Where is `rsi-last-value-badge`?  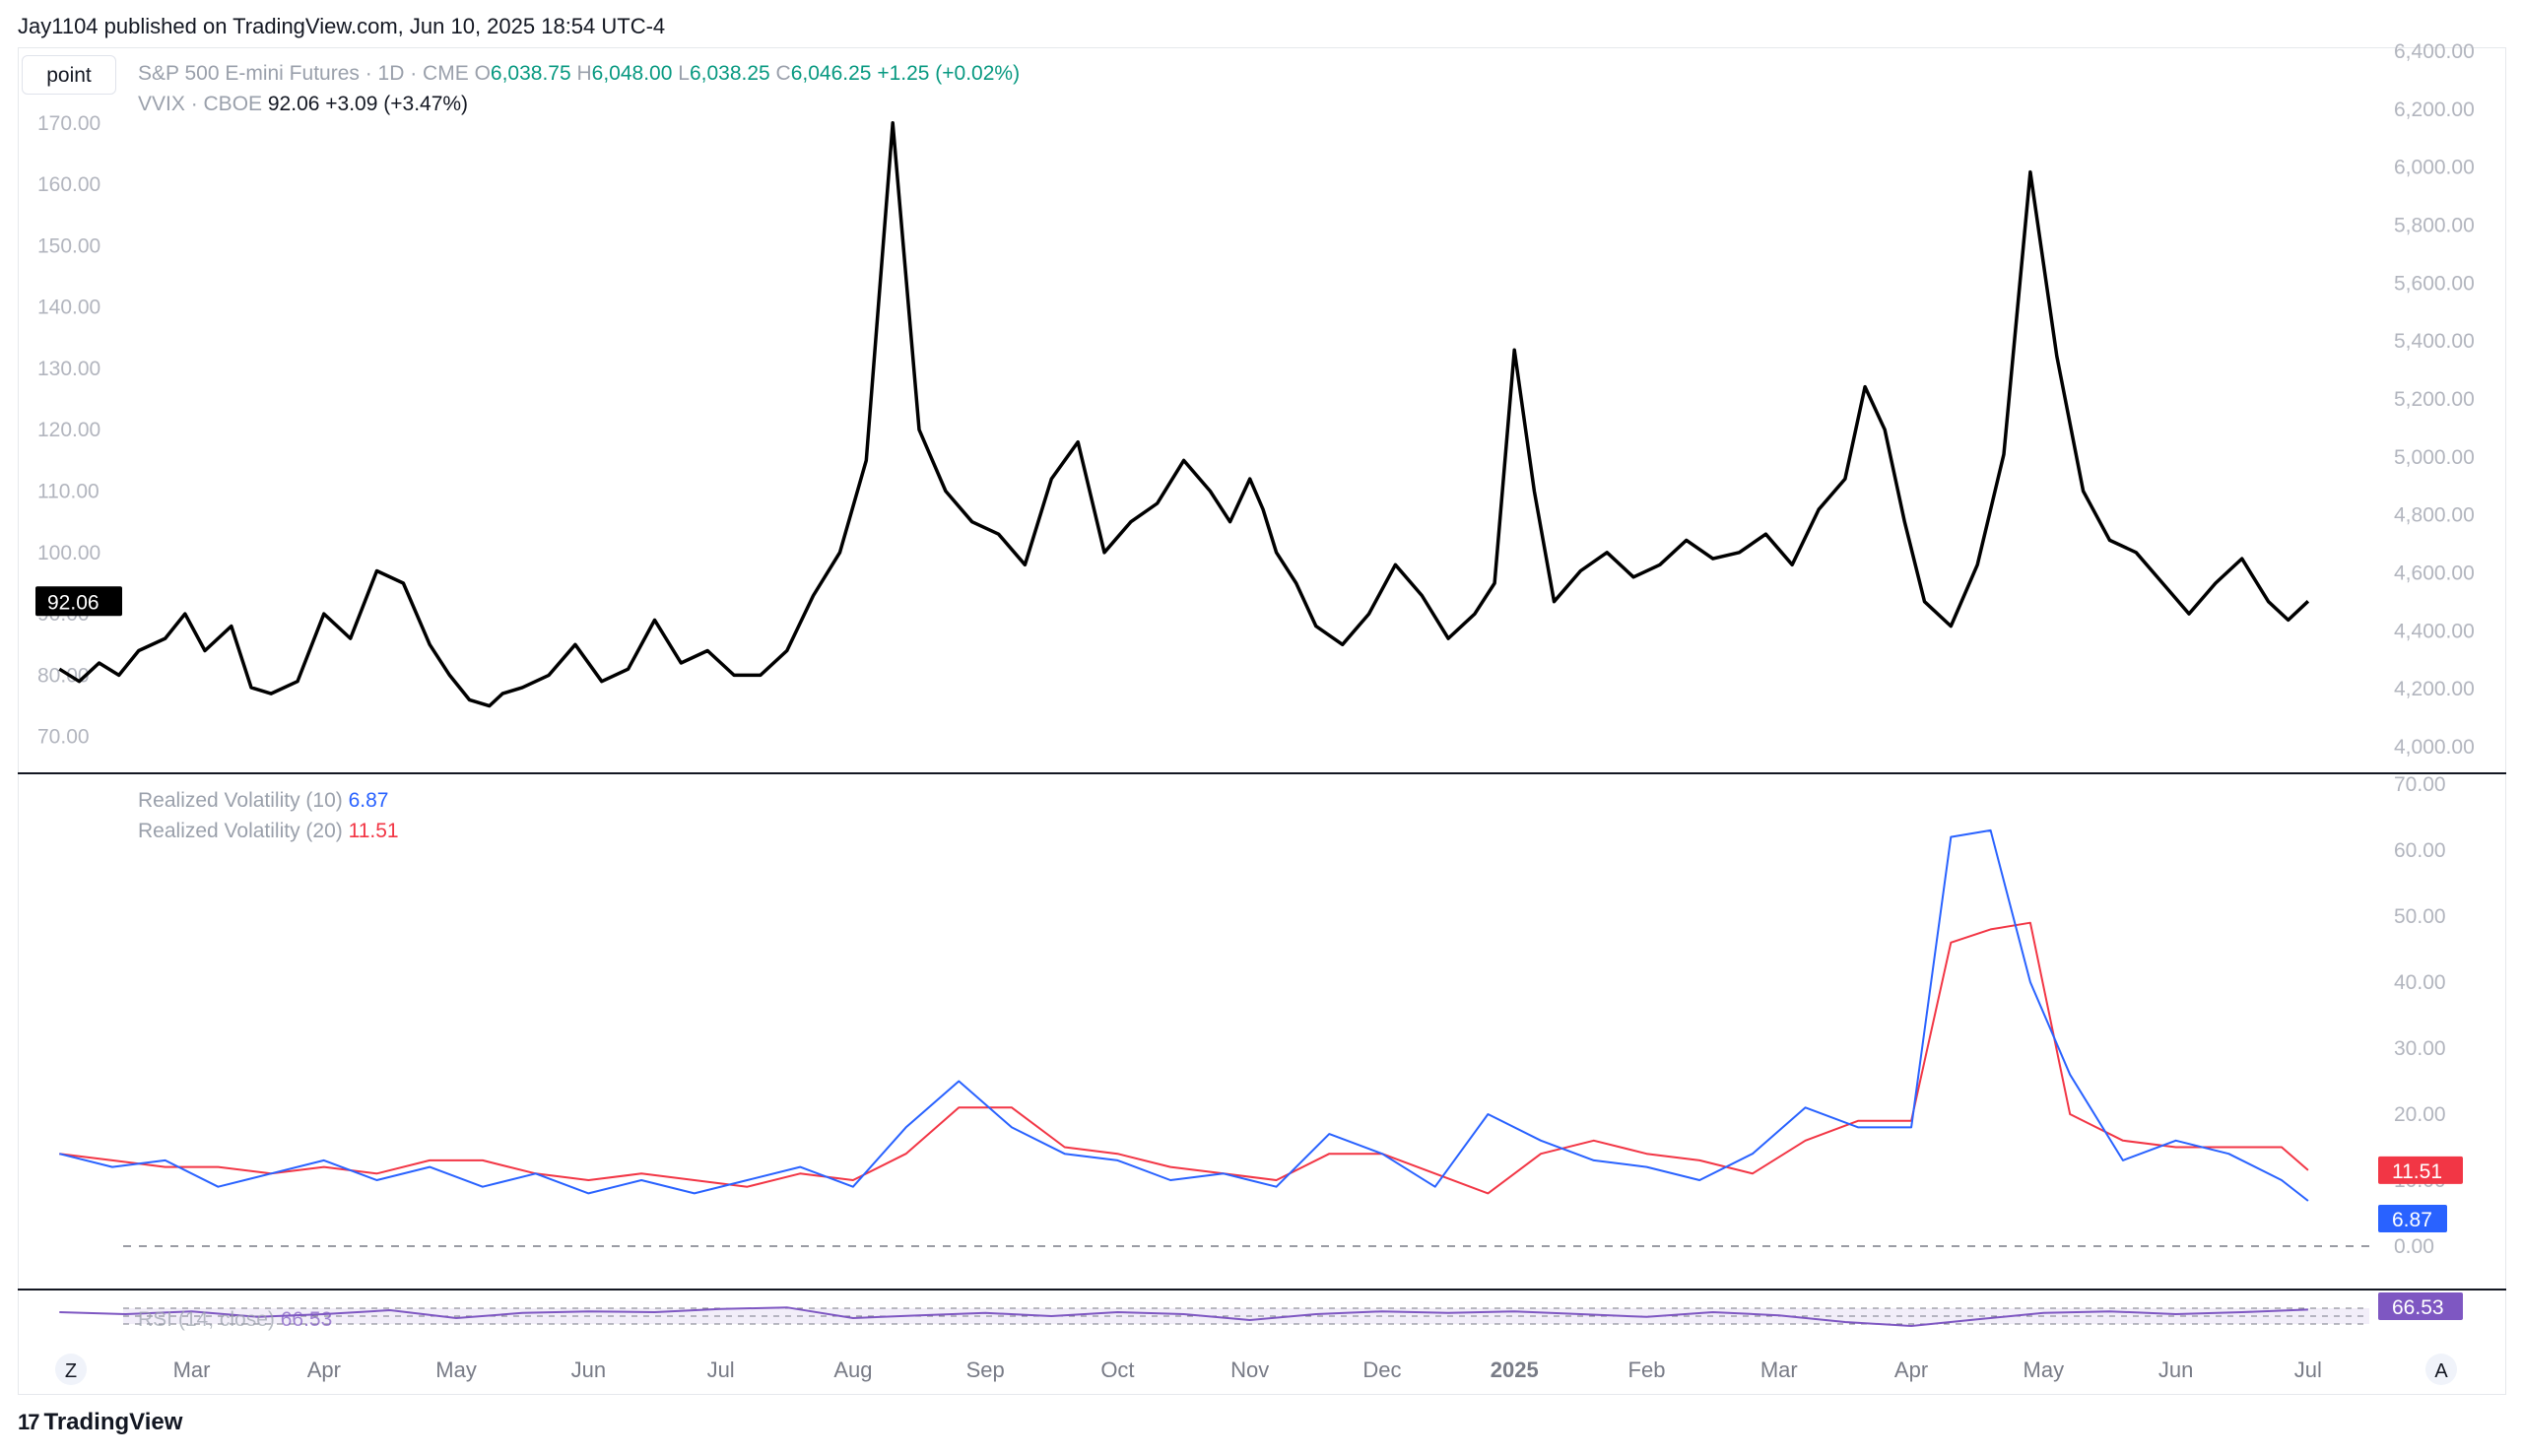
rsi-last-value-badge is located at coordinates (2420, 1306).